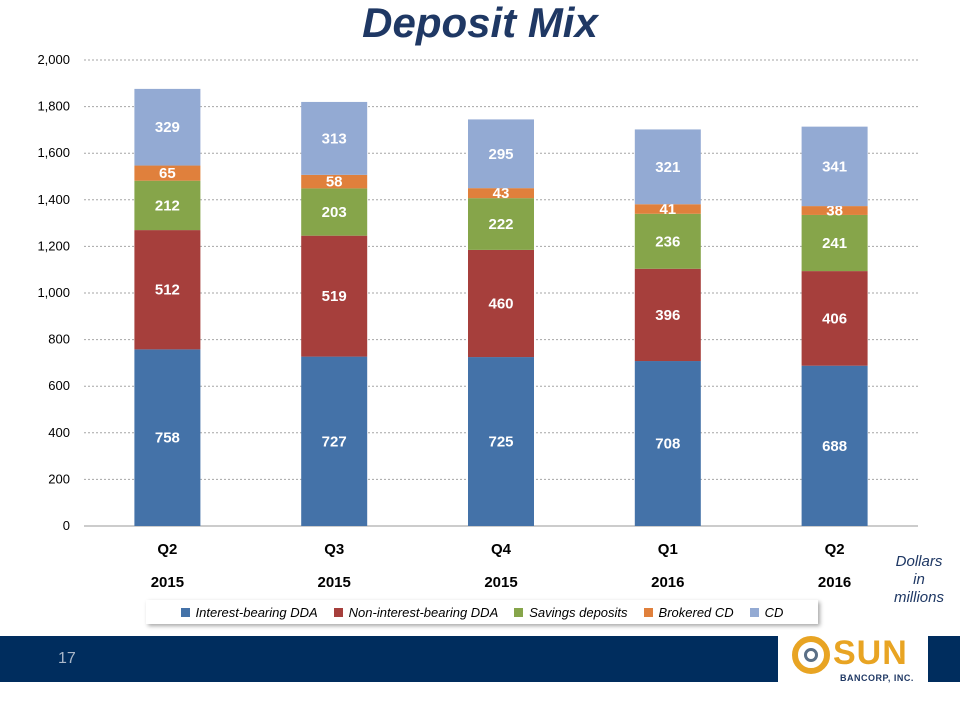 This screenshot has height=720, width=960. Describe the element at coordinates (668, 549) in the screenshot. I see `x-category-quarter: Q1` at that location.